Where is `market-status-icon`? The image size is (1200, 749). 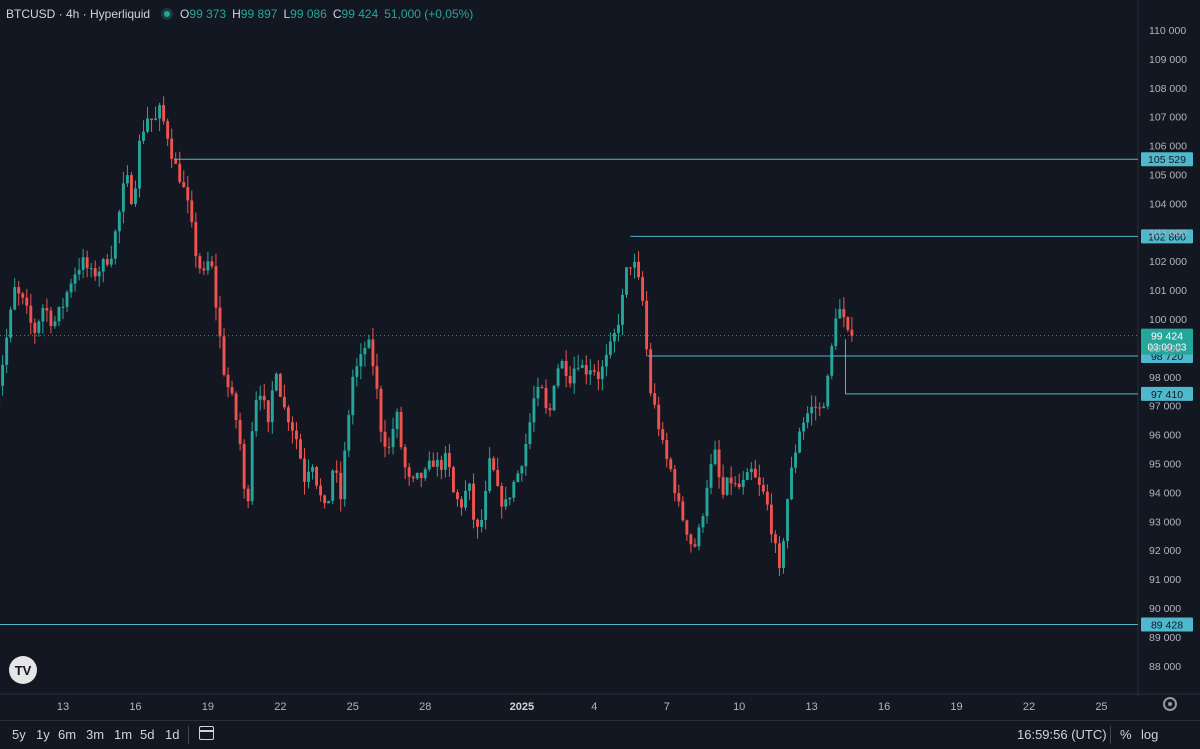 market-status-icon is located at coordinates (167, 14).